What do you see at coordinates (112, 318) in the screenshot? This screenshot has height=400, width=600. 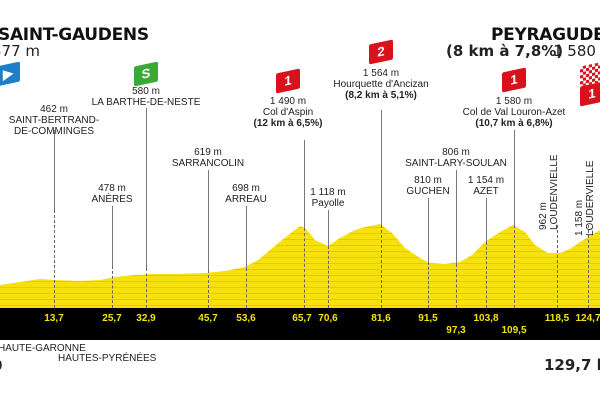 I see `km-tick: 25,7` at bounding box center [112, 318].